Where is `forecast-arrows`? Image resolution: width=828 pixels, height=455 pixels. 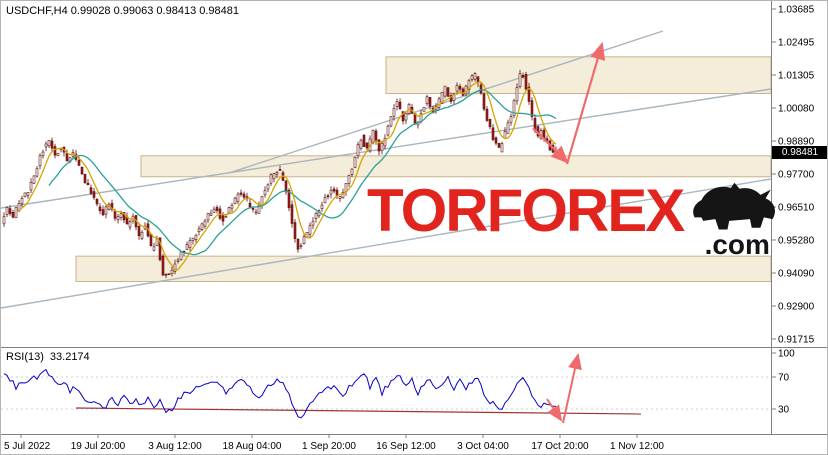 forecast-arrows is located at coordinates (569, 103).